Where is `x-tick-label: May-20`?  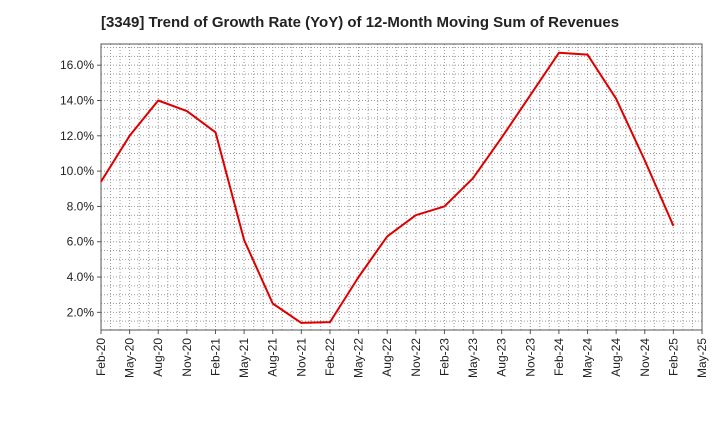 x-tick-label: May-20 is located at coordinates (130, 358).